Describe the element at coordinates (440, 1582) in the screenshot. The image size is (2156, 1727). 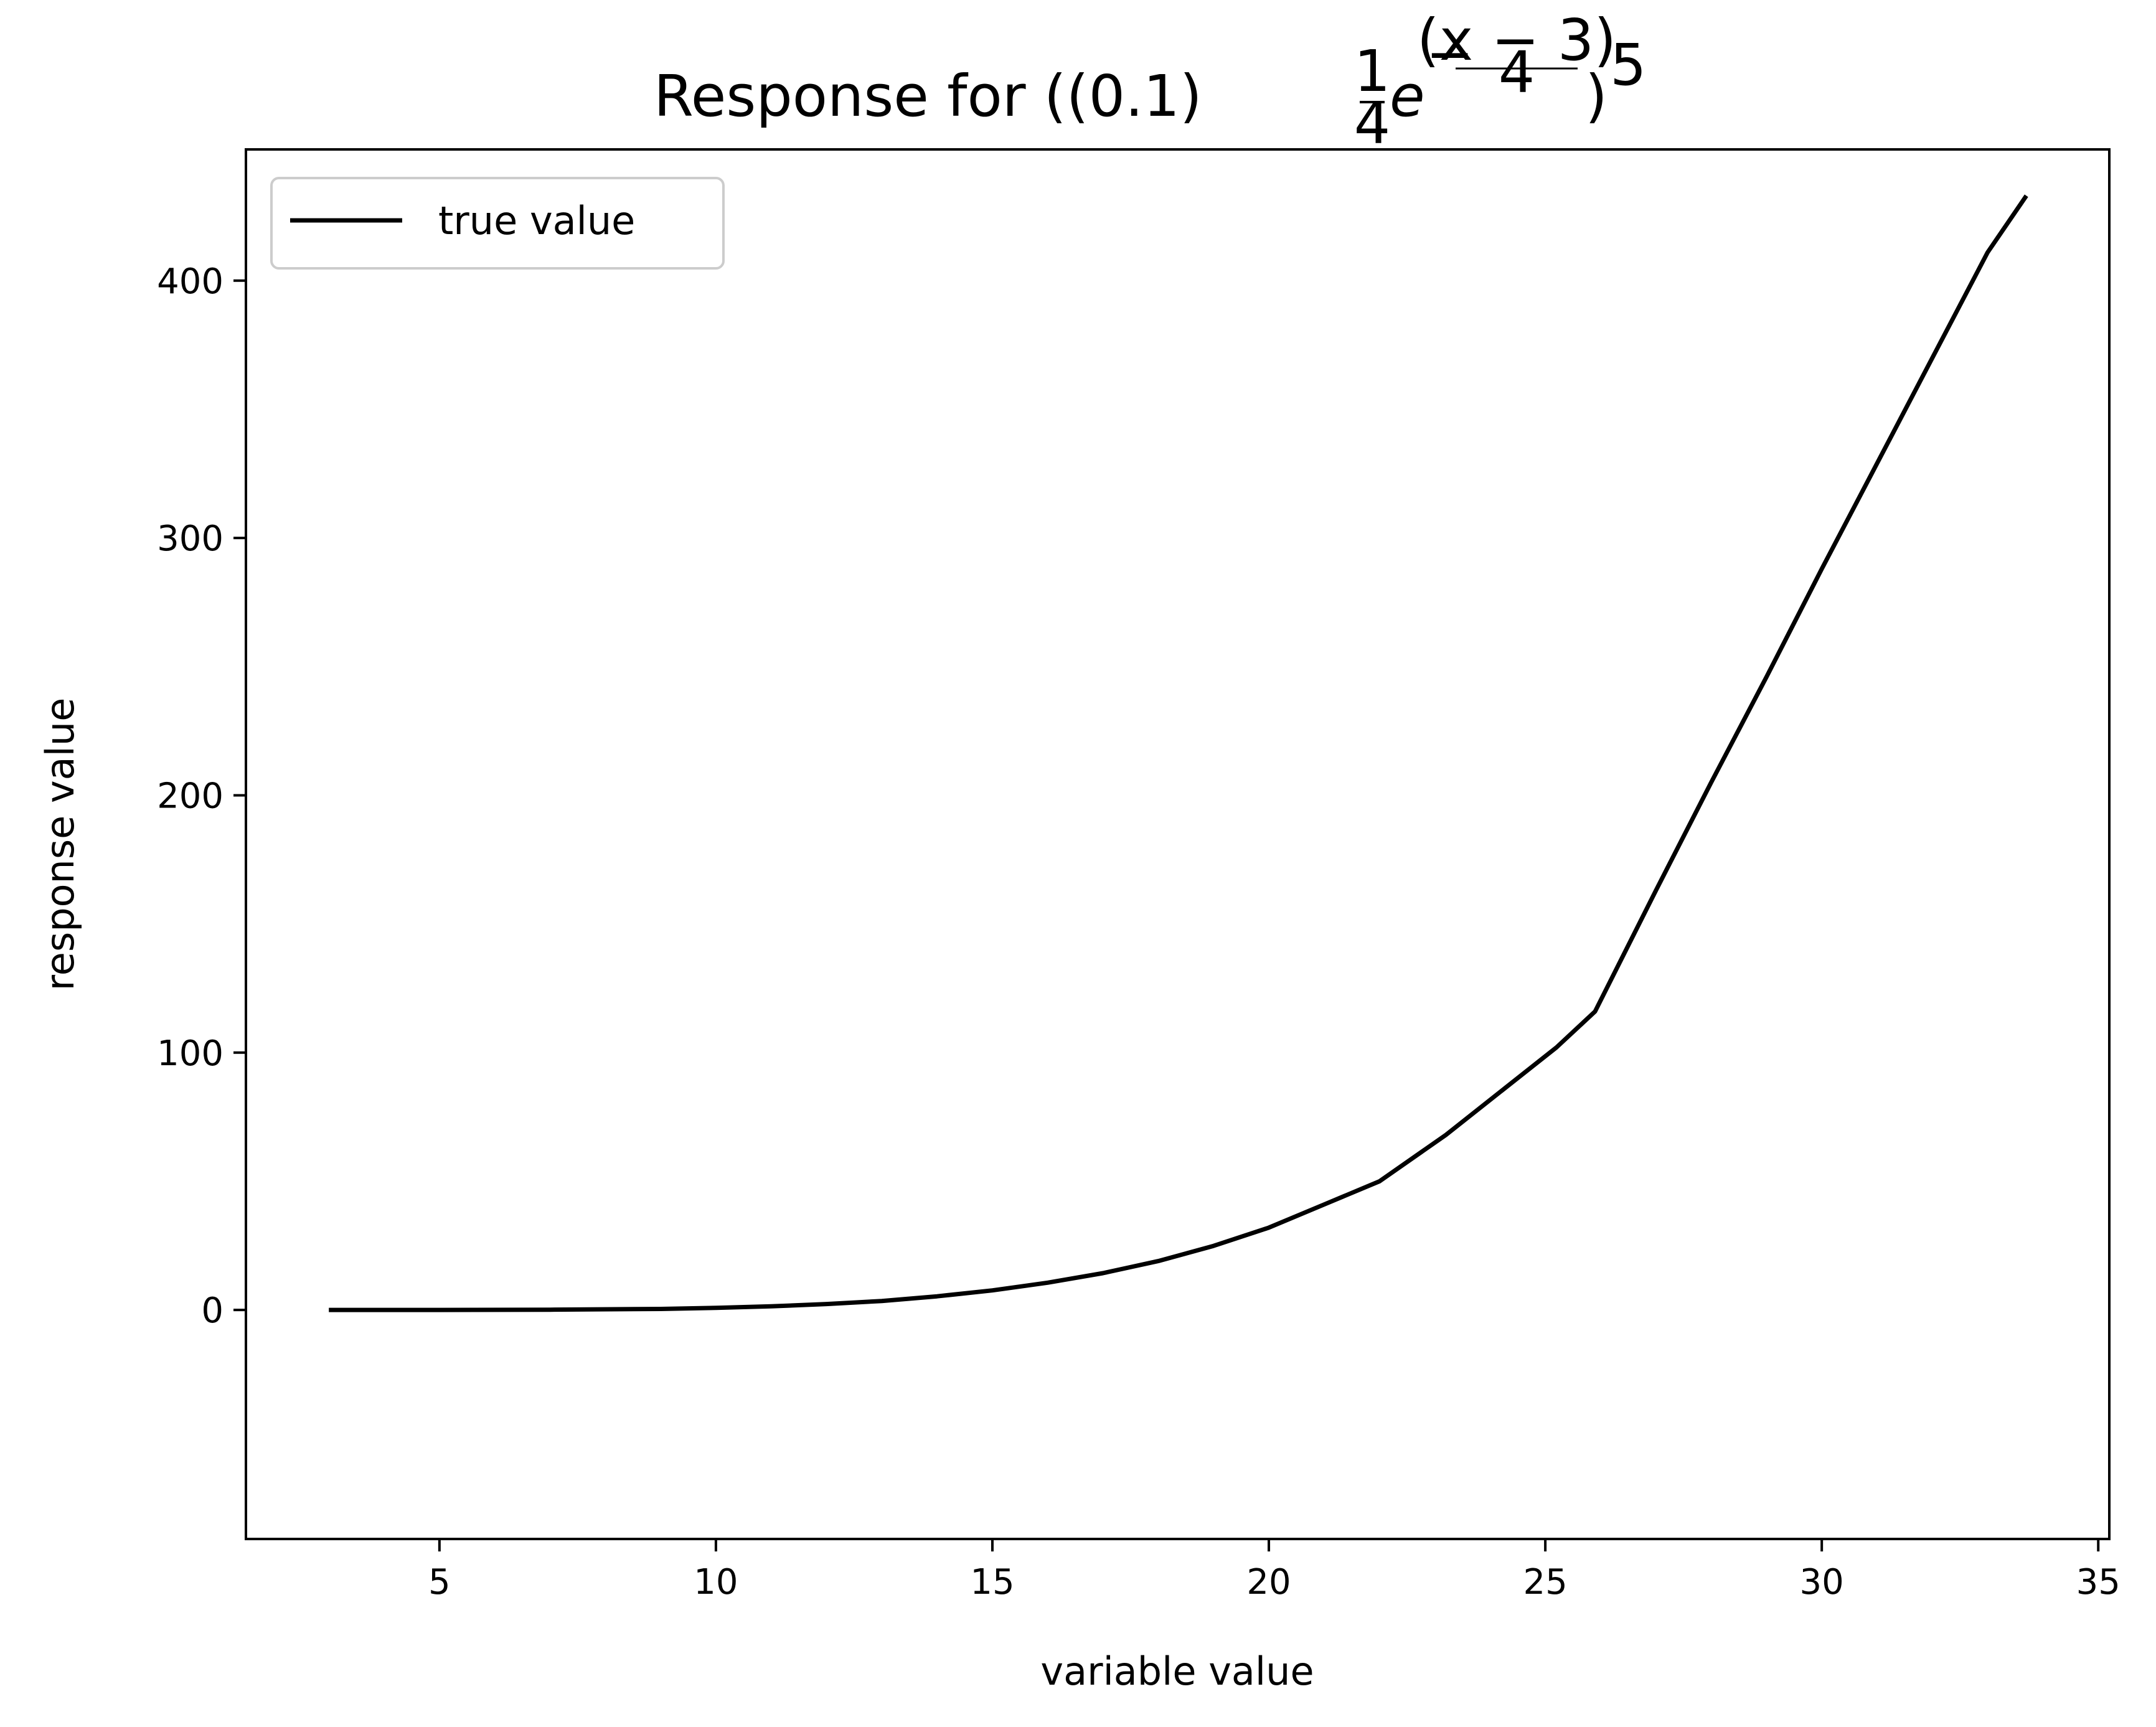
I see `x-tick-label: 5` at that location.